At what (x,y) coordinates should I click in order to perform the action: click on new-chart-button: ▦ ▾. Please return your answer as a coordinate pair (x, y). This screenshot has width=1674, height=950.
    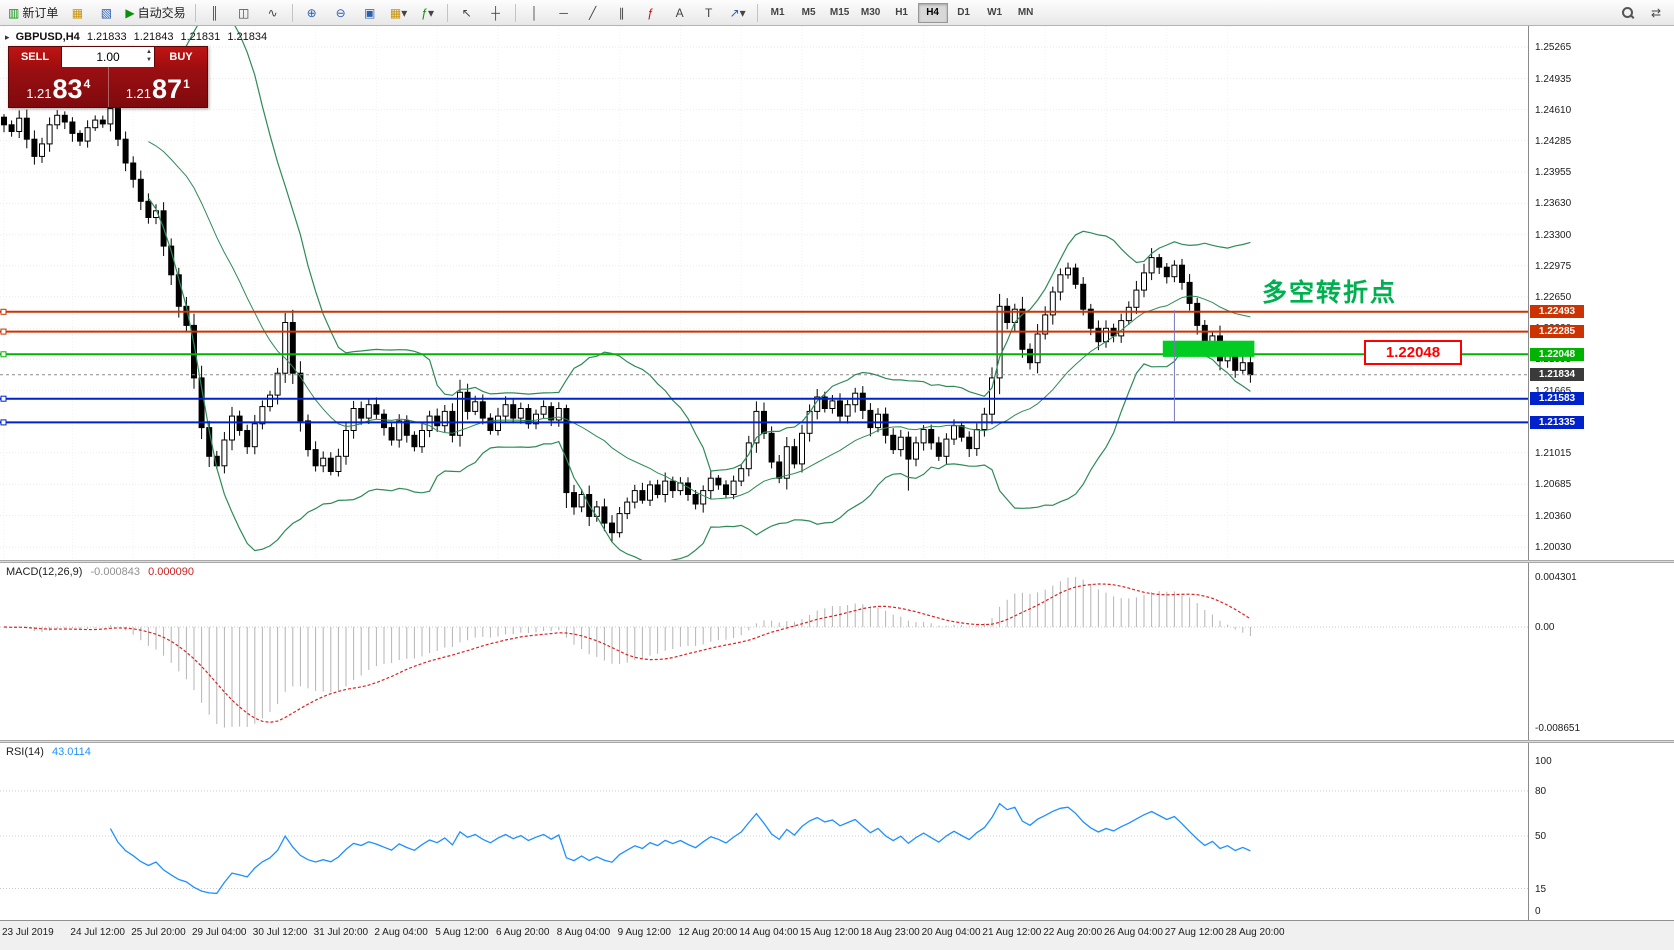
    Looking at the image, I should click on (399, 13).